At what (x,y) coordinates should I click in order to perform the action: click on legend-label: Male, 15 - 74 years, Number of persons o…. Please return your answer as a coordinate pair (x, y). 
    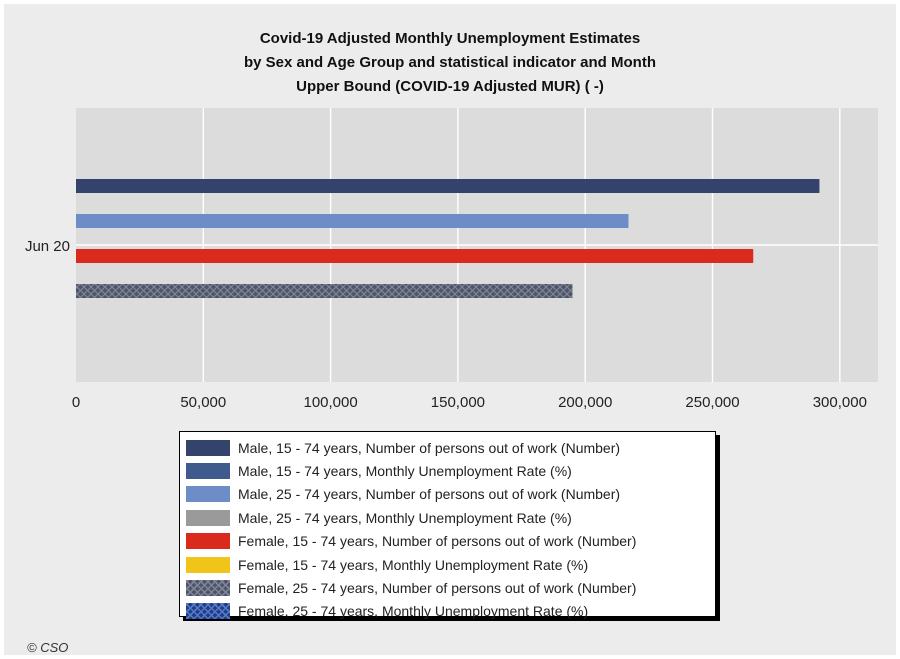
    Looking at the image, I should click on (429, 447).